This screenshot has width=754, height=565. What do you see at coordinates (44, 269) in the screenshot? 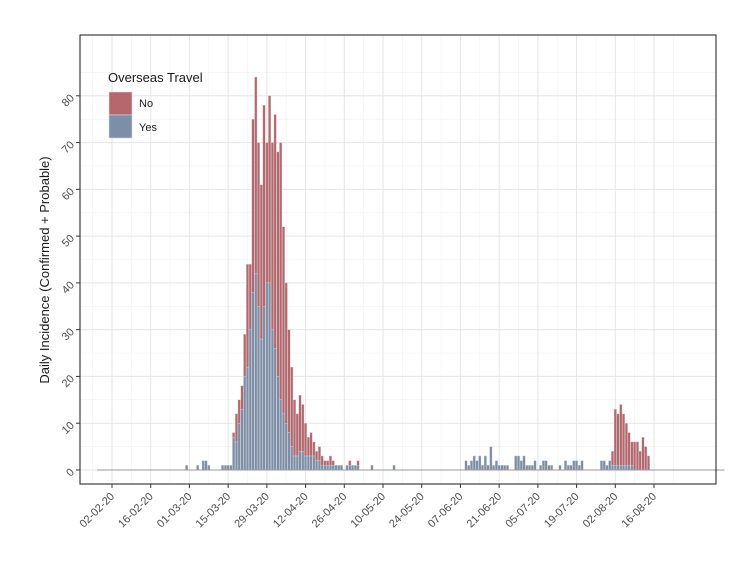
I see `y-axis-title: Daily Incidence (Confirmed + Probable)` at bounding box center [44, 269].